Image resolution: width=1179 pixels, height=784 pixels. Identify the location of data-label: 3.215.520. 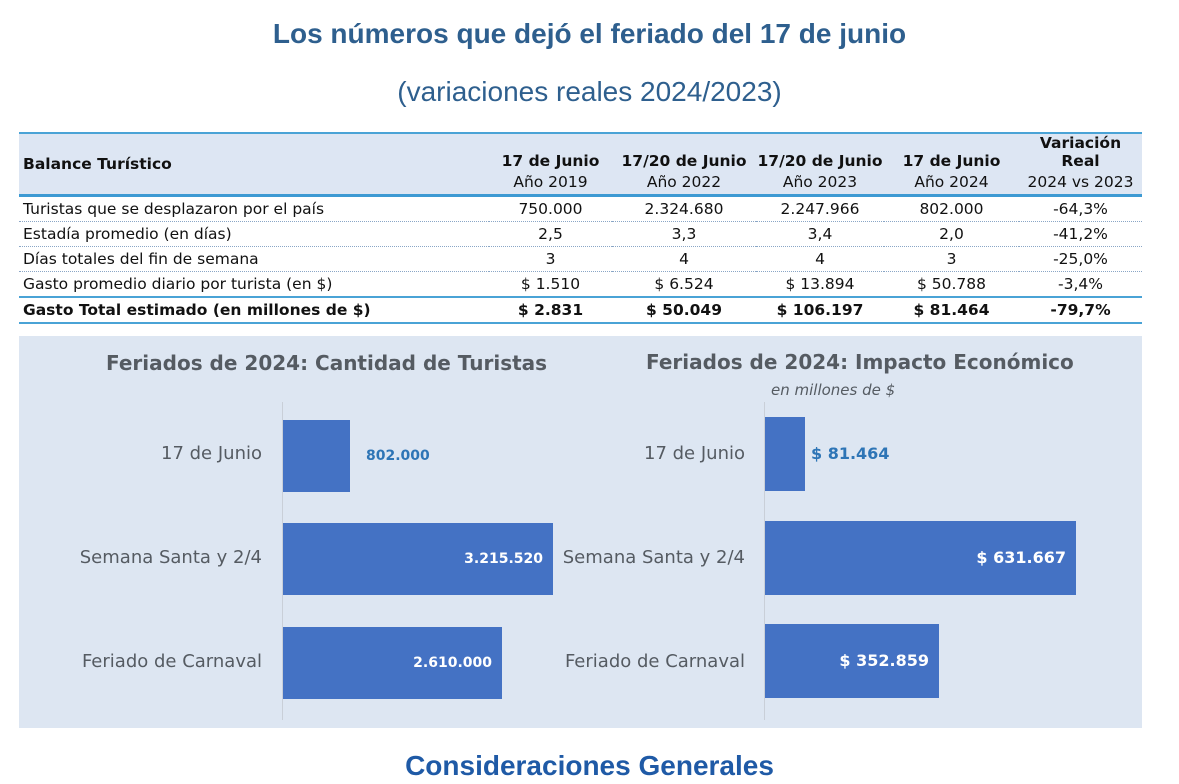
(503, 558).